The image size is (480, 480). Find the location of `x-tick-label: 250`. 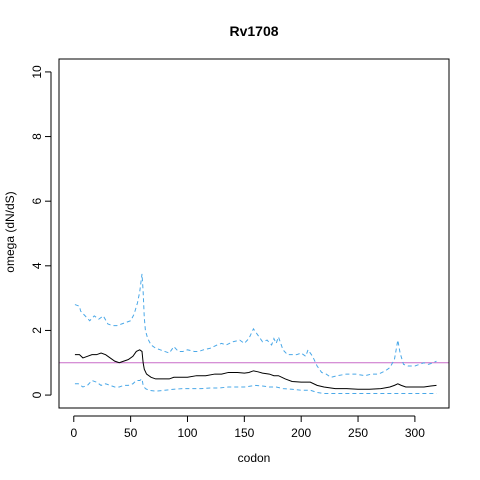

x-tick-label: 250 is located at coordinates (358, 433).